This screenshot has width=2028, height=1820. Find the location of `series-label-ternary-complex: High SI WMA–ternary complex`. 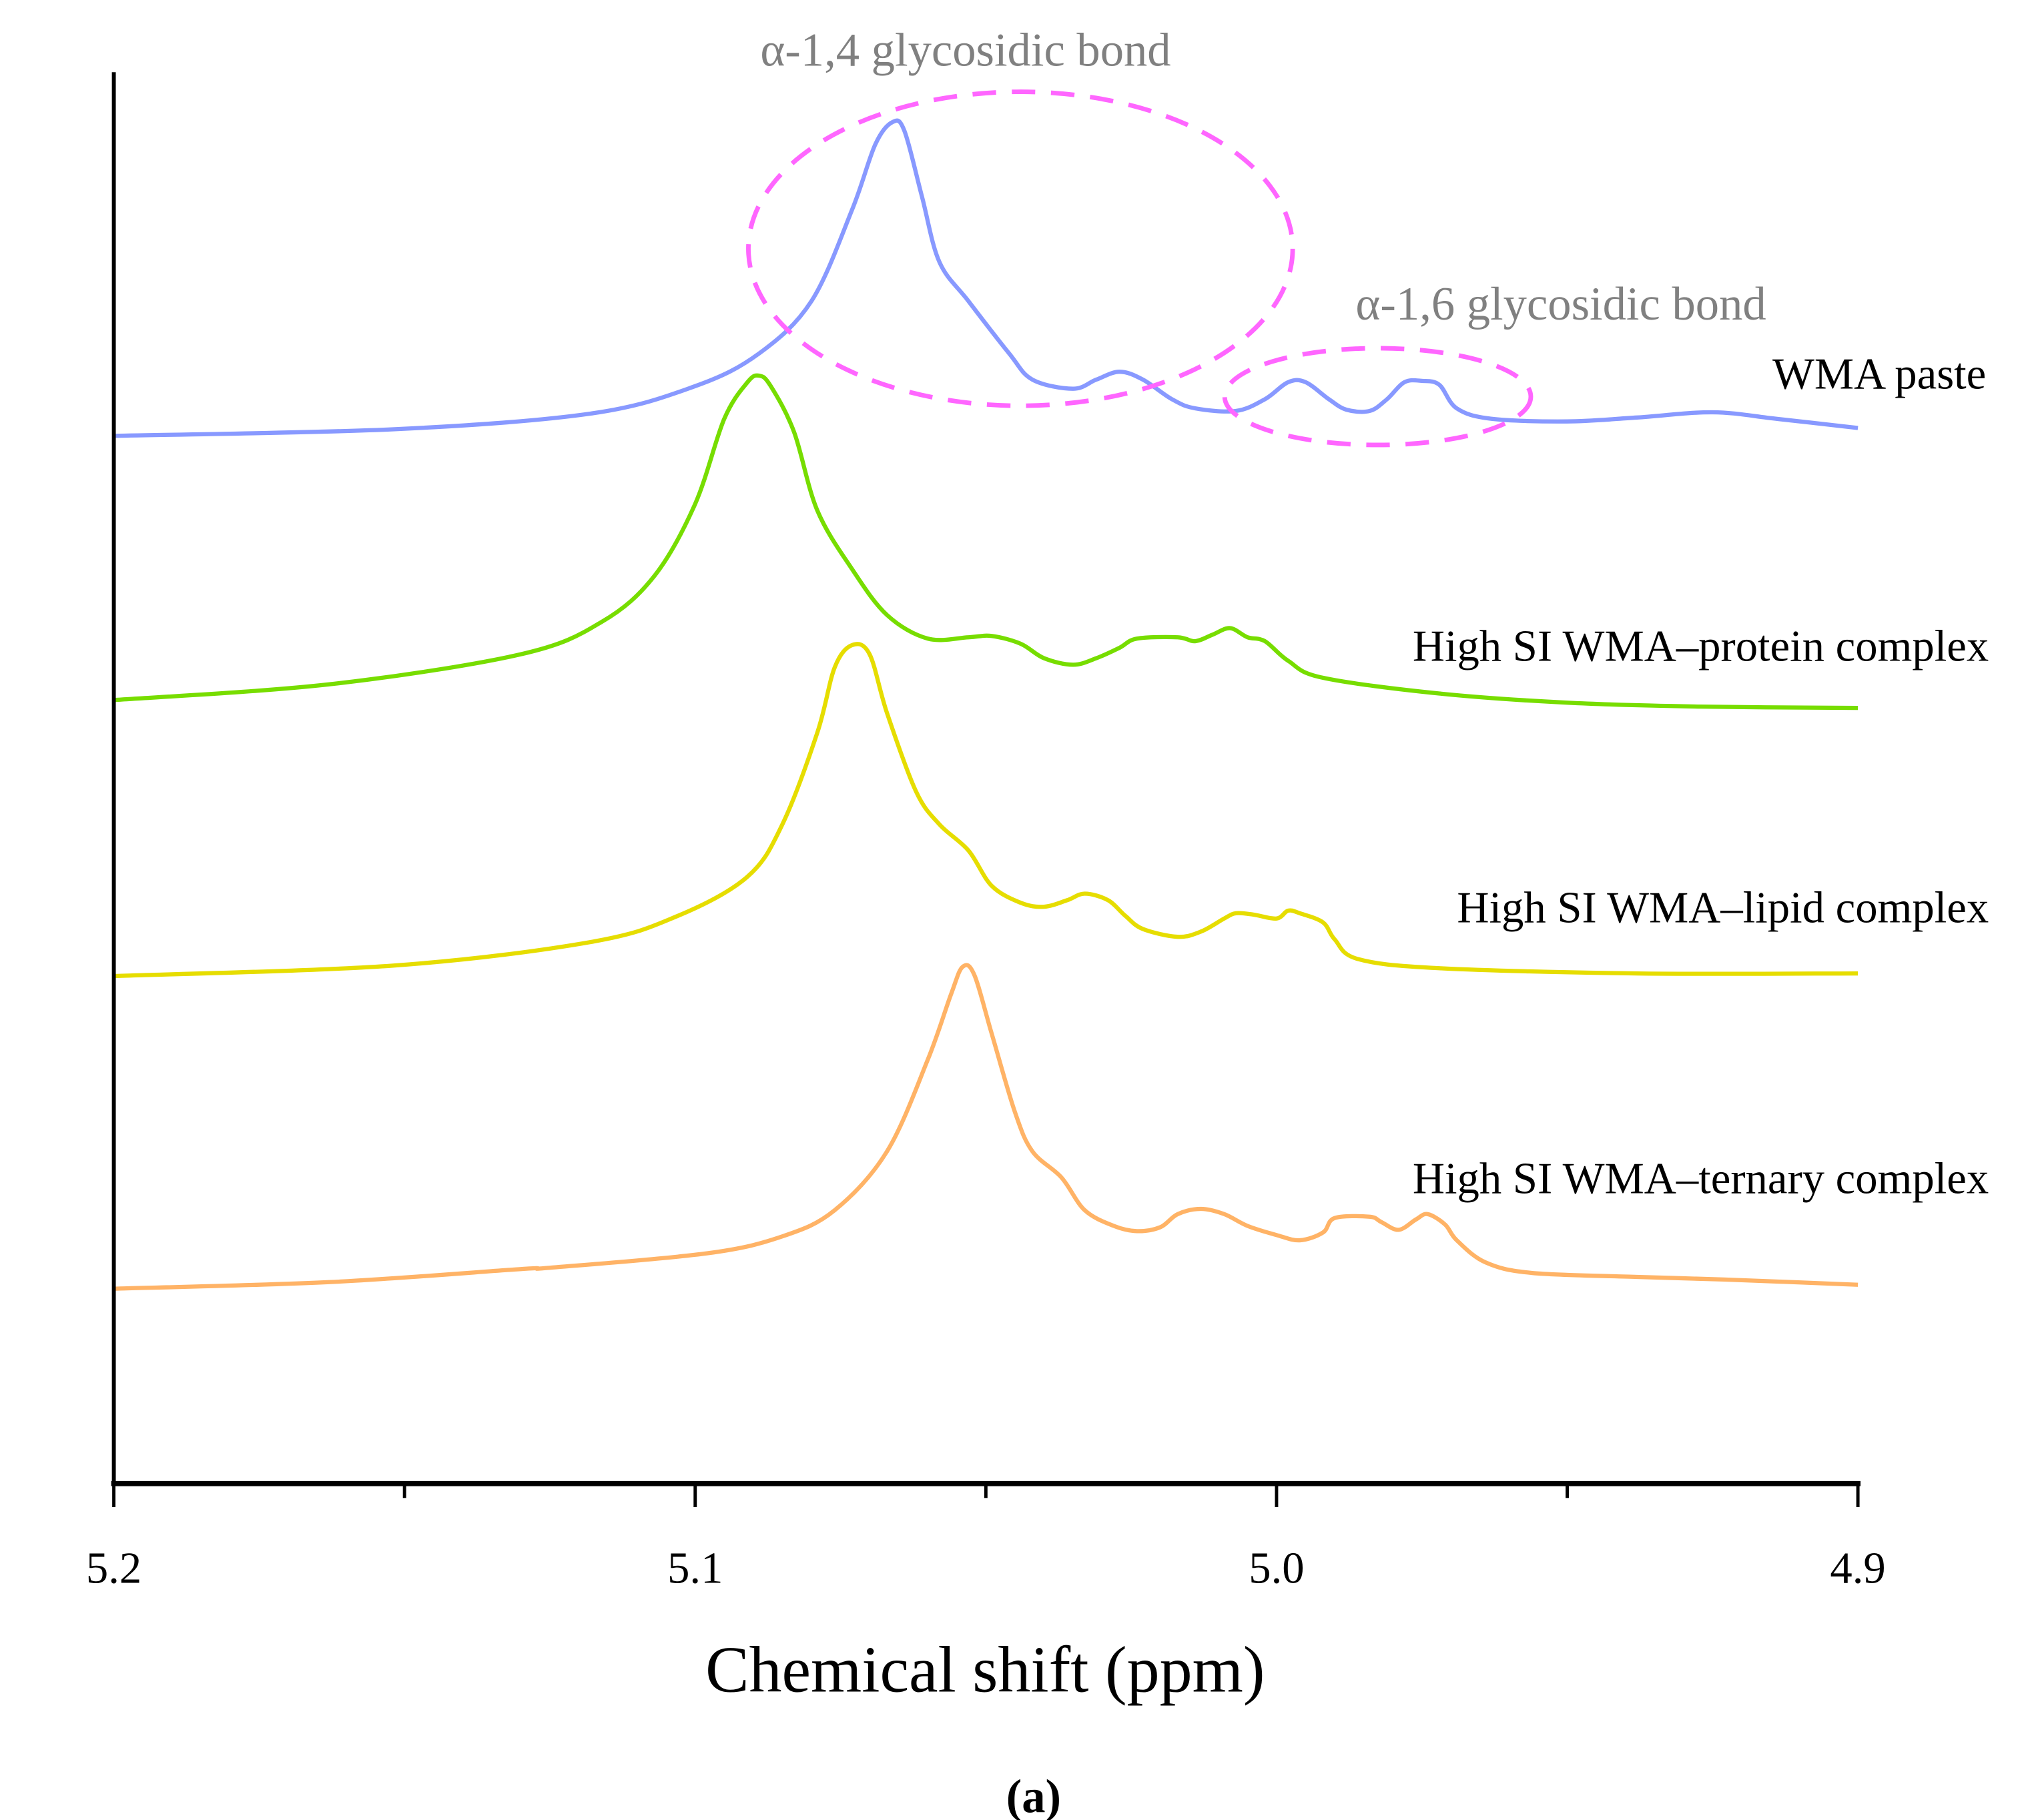

series-label-ternary-complex: High SI WMA–ternary complex is located at coordinates (1701, 1178).